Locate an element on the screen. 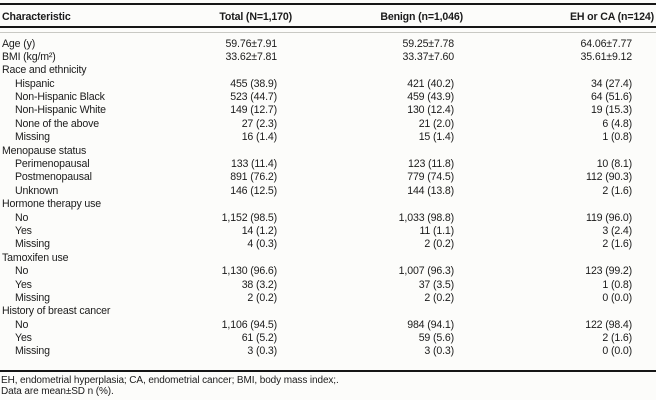 Image resolution: width=656 pixels, height=400 pixels. table-section-row: History of breast cancer is located at coordinates (328, 311).